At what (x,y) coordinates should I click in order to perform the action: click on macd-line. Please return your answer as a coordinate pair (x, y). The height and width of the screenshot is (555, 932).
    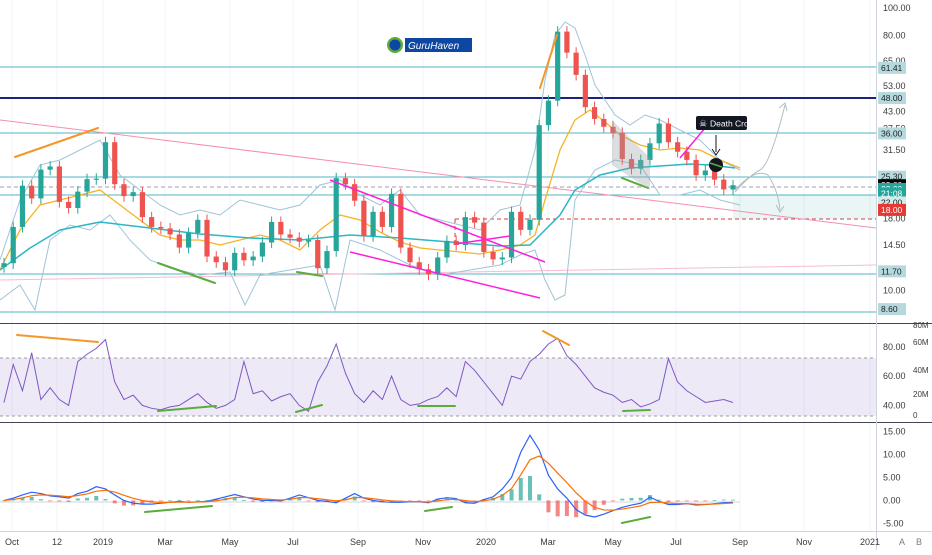
    Looking at the image, I should click on (368, 476).